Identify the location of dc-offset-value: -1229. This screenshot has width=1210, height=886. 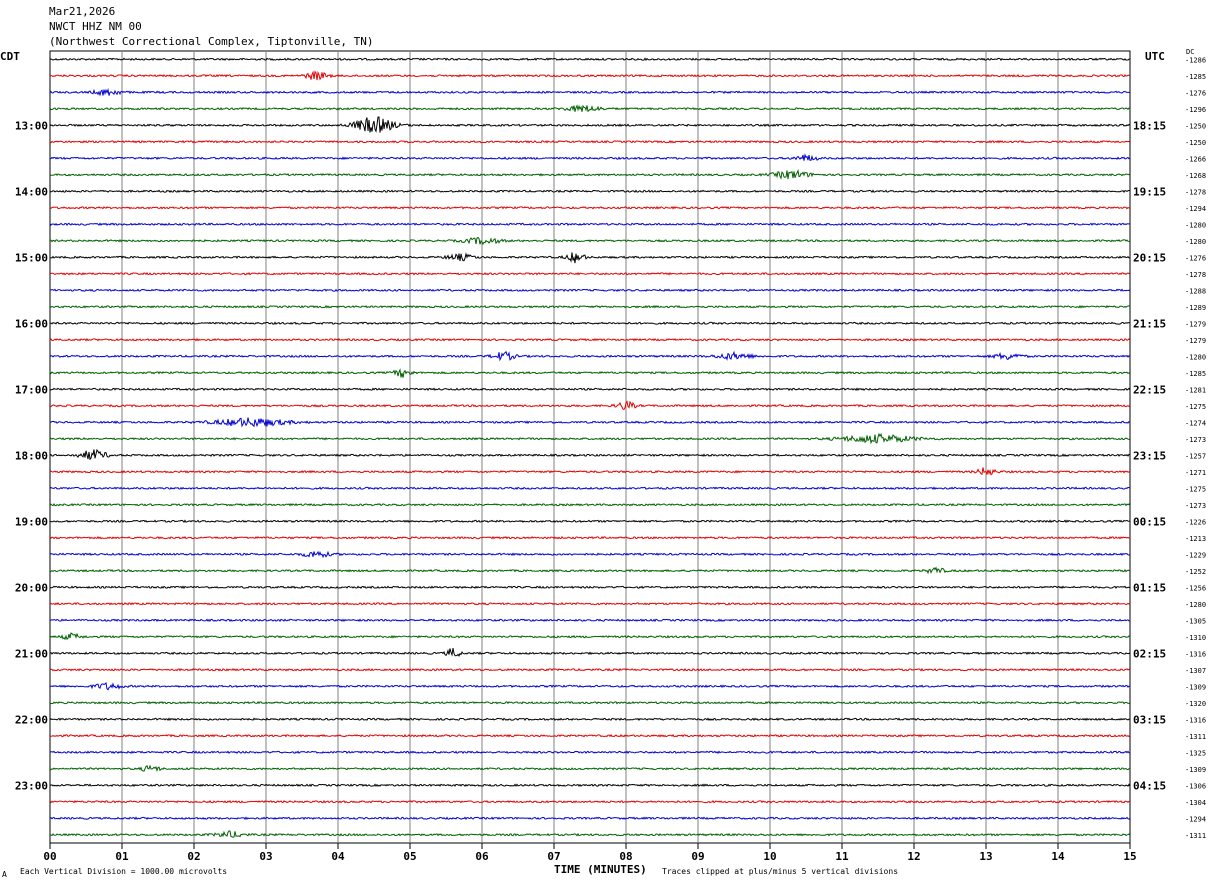
(1195, 555).